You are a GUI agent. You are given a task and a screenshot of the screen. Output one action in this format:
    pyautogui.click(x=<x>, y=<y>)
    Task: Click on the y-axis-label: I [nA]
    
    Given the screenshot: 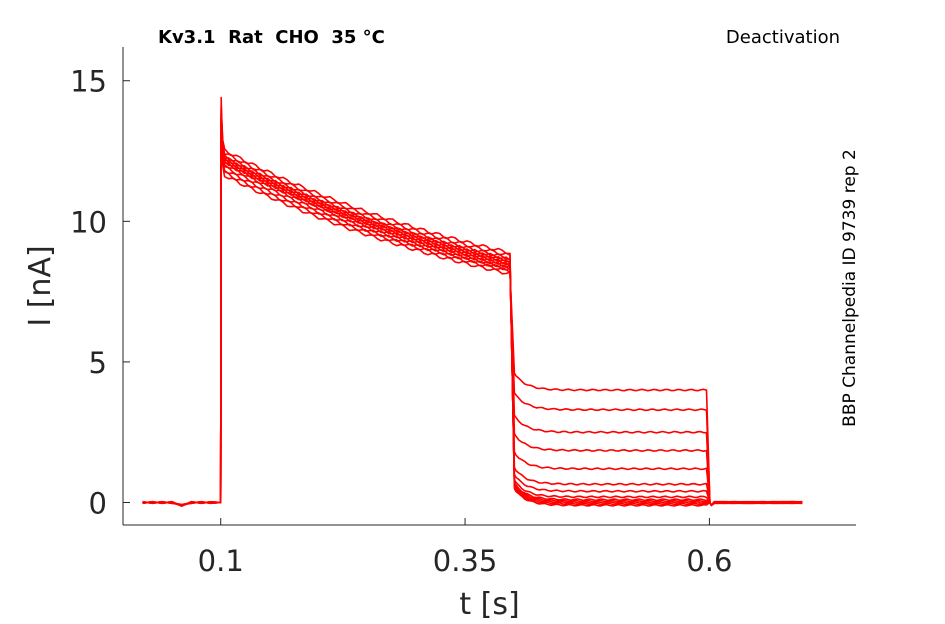 What is the action you would take?
    pyautogui.click(x=40, y=285)
    